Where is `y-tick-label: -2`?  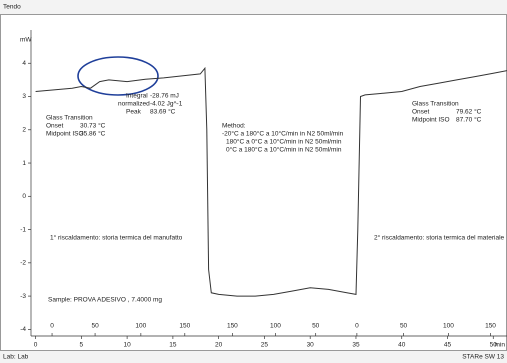
y-tick-label: -2 is located at coordinates (23, 263).